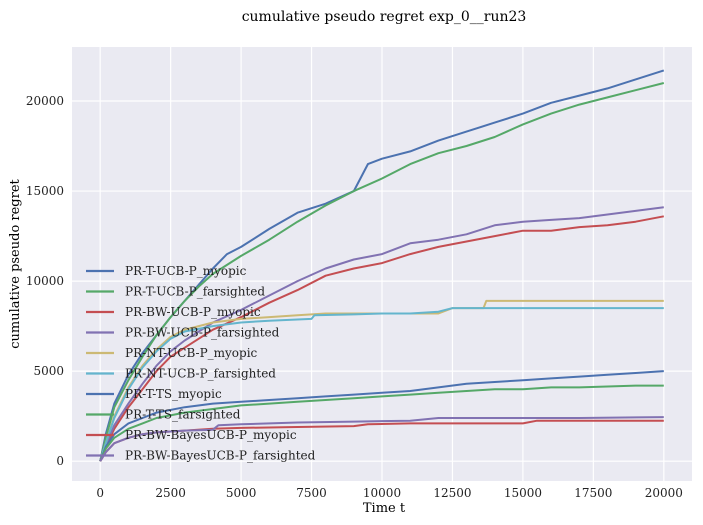  Describe the element at coordinates (211, 435) in the screenshot. I see `legend-label-9: PR-BW-BayesUCB-P_myopic` at that location.